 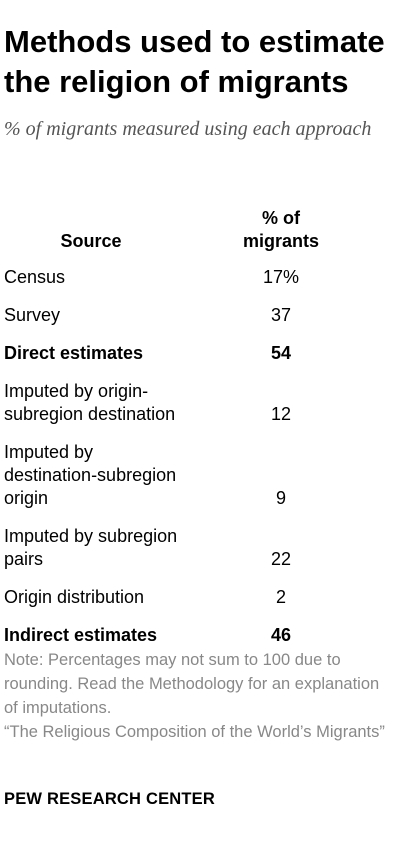 What do you see at coordinates (200, 598) in the screenshot?
I see `row: Origin distribution 2` at bounding box center [200, 598].